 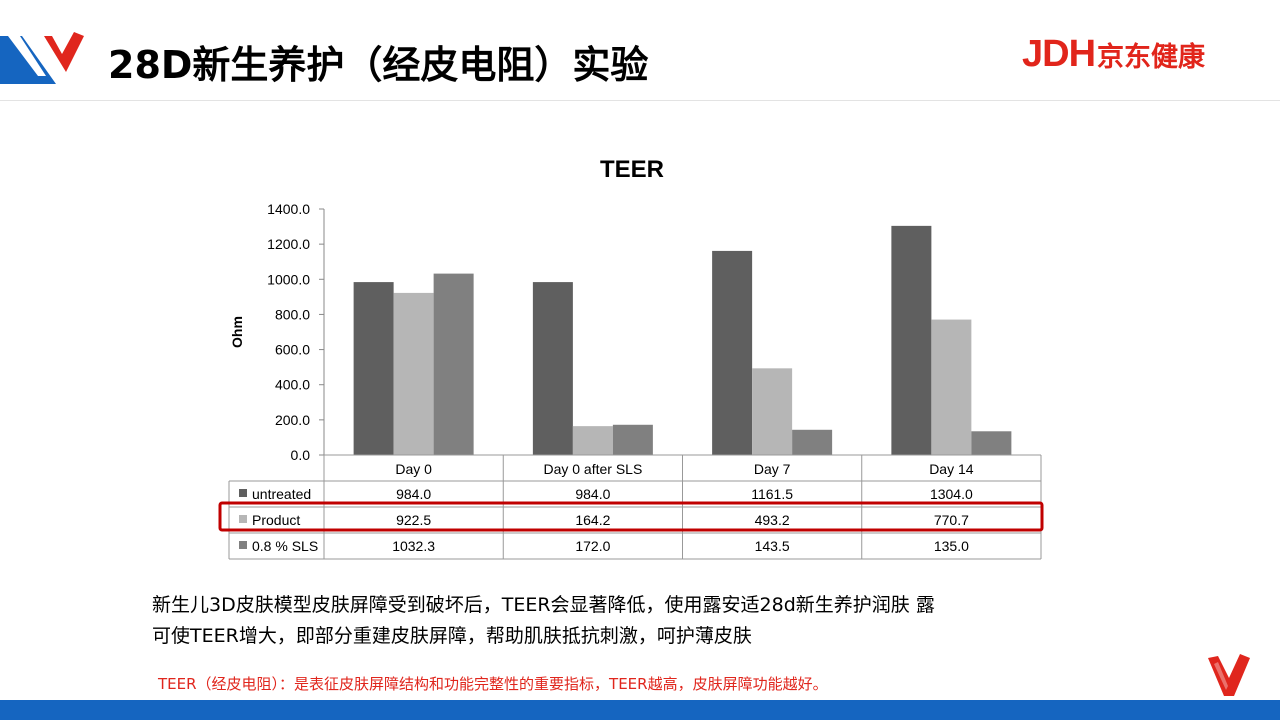 What do you see at coordinates (292, 350) in the screenshot?
I see `y-tick-label: 600.0` at bounding box center [292, 350].